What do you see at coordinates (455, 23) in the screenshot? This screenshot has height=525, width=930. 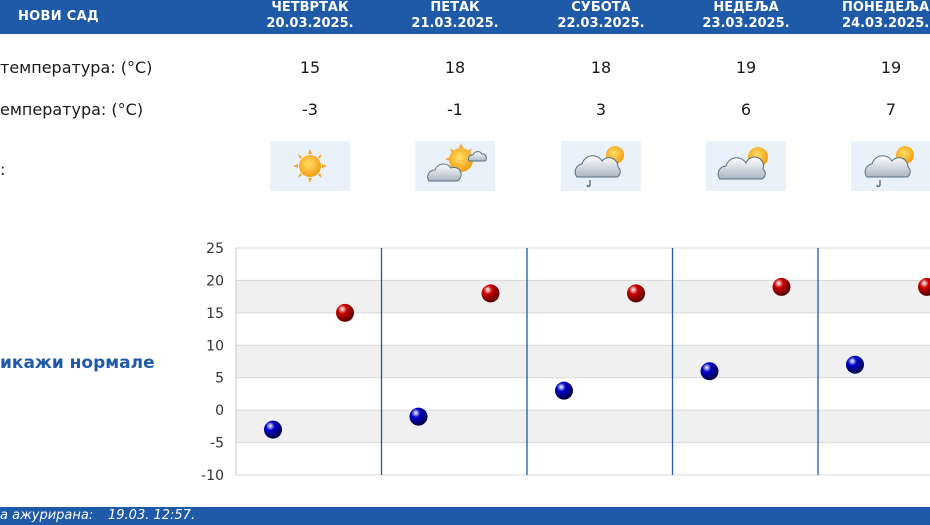 I see `day-date: 21.03.2025.` at bounding box center [455, 23].